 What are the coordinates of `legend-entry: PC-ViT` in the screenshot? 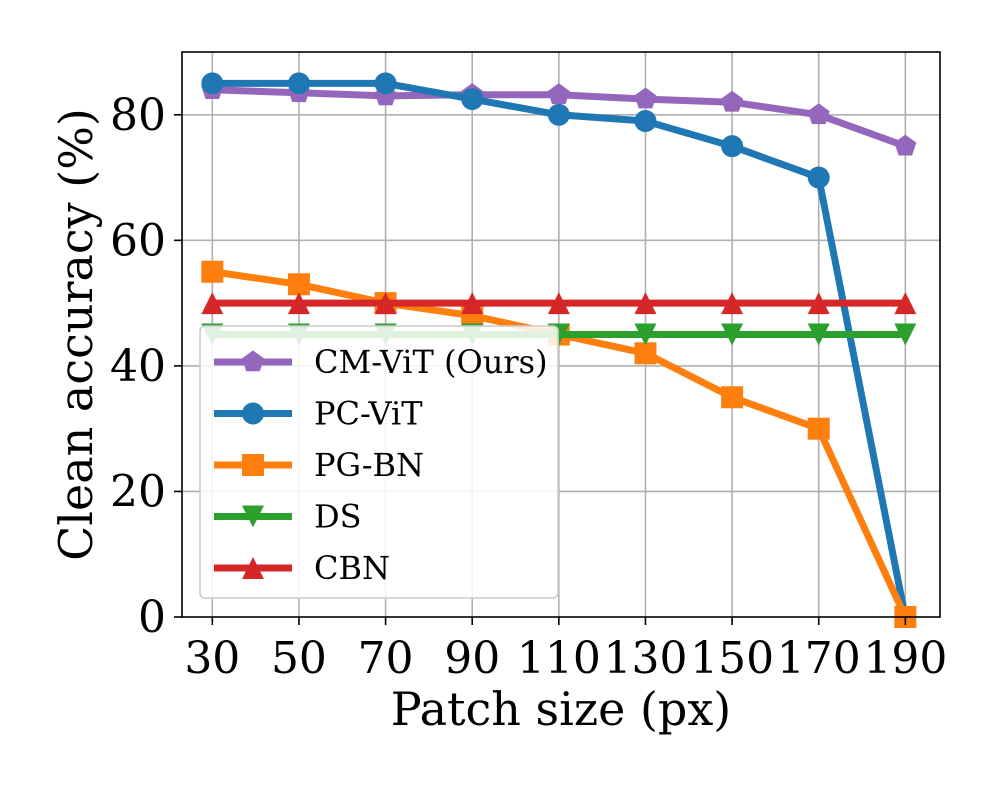 It's located at (318, 414).